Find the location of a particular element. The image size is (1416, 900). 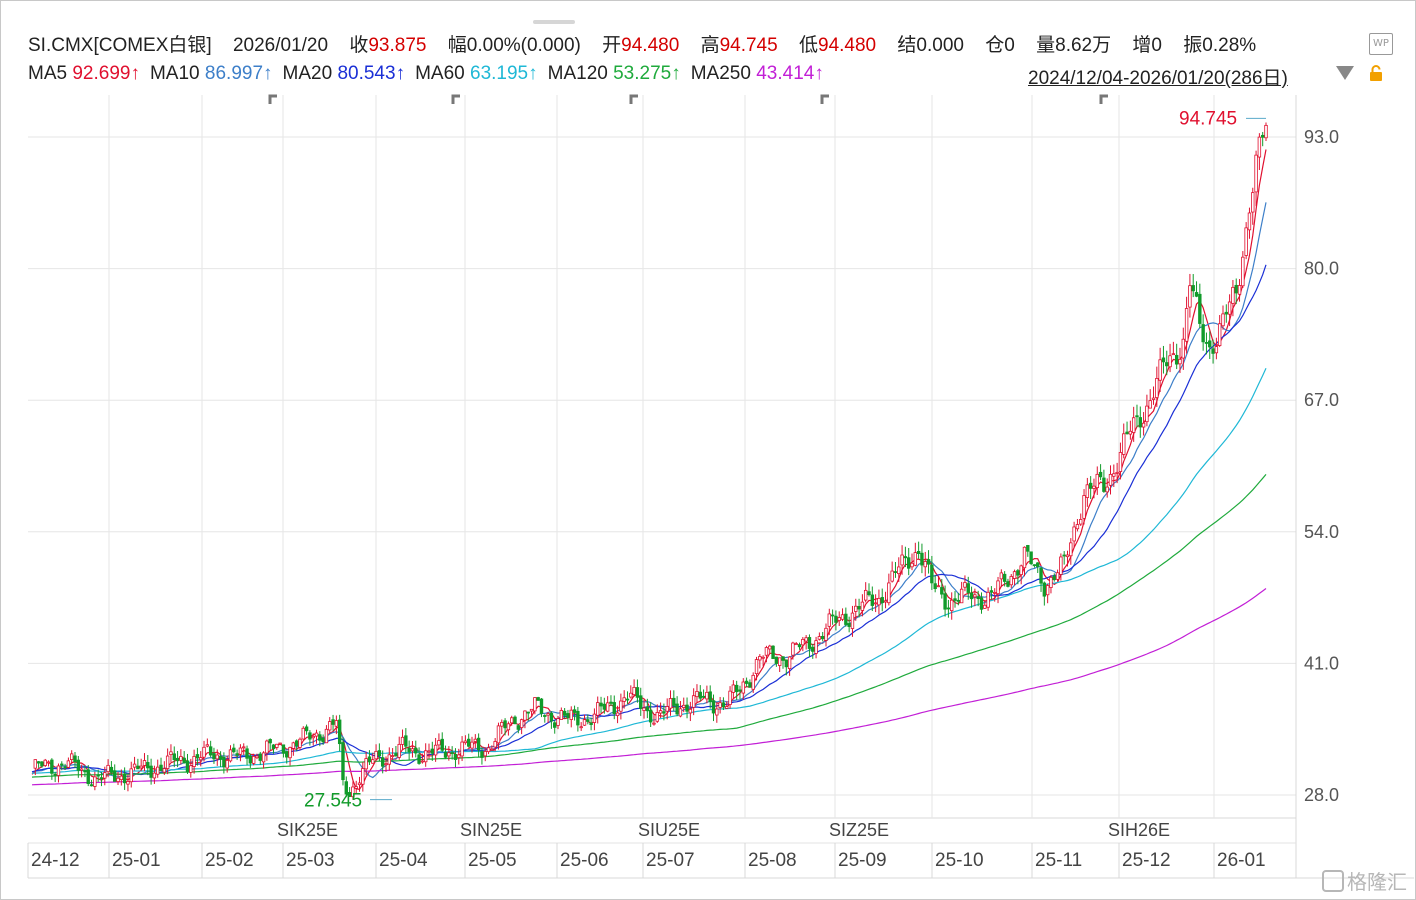

drag-handle is located at coordinates (554, 22).